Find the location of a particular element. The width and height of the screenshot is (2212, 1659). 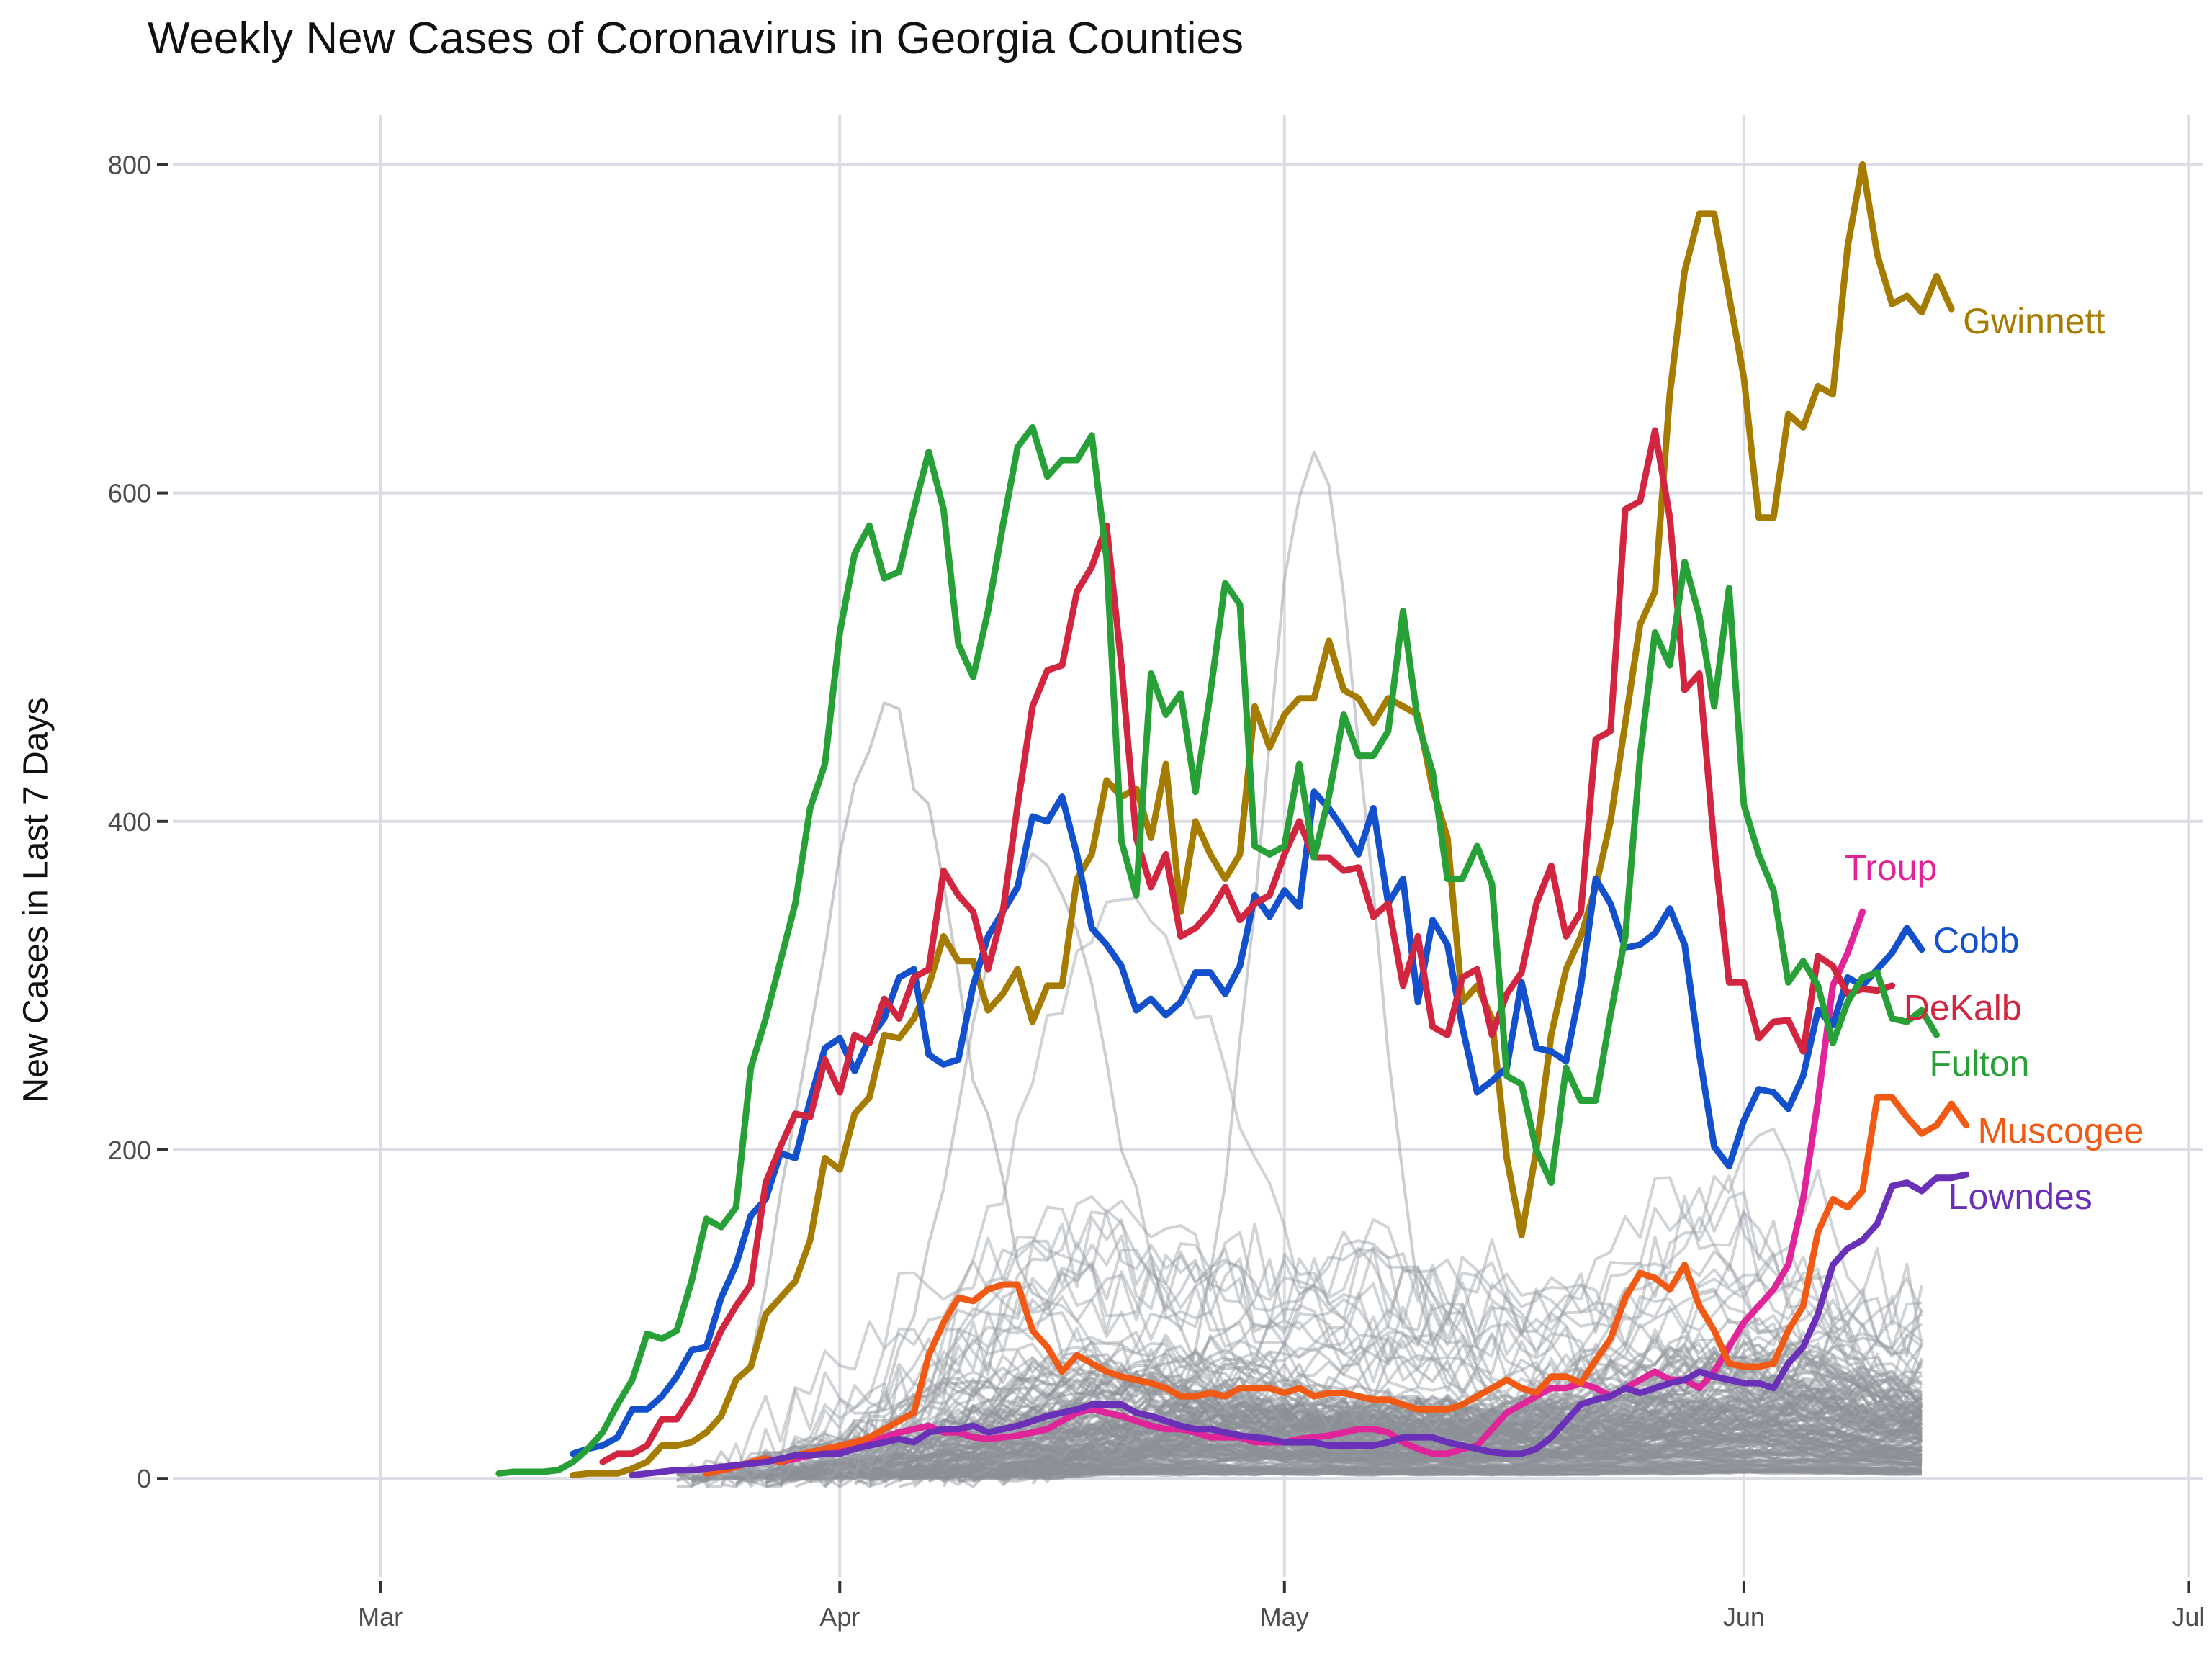

series-label-cobb: Cobb is located at coordinates (1977, 940).